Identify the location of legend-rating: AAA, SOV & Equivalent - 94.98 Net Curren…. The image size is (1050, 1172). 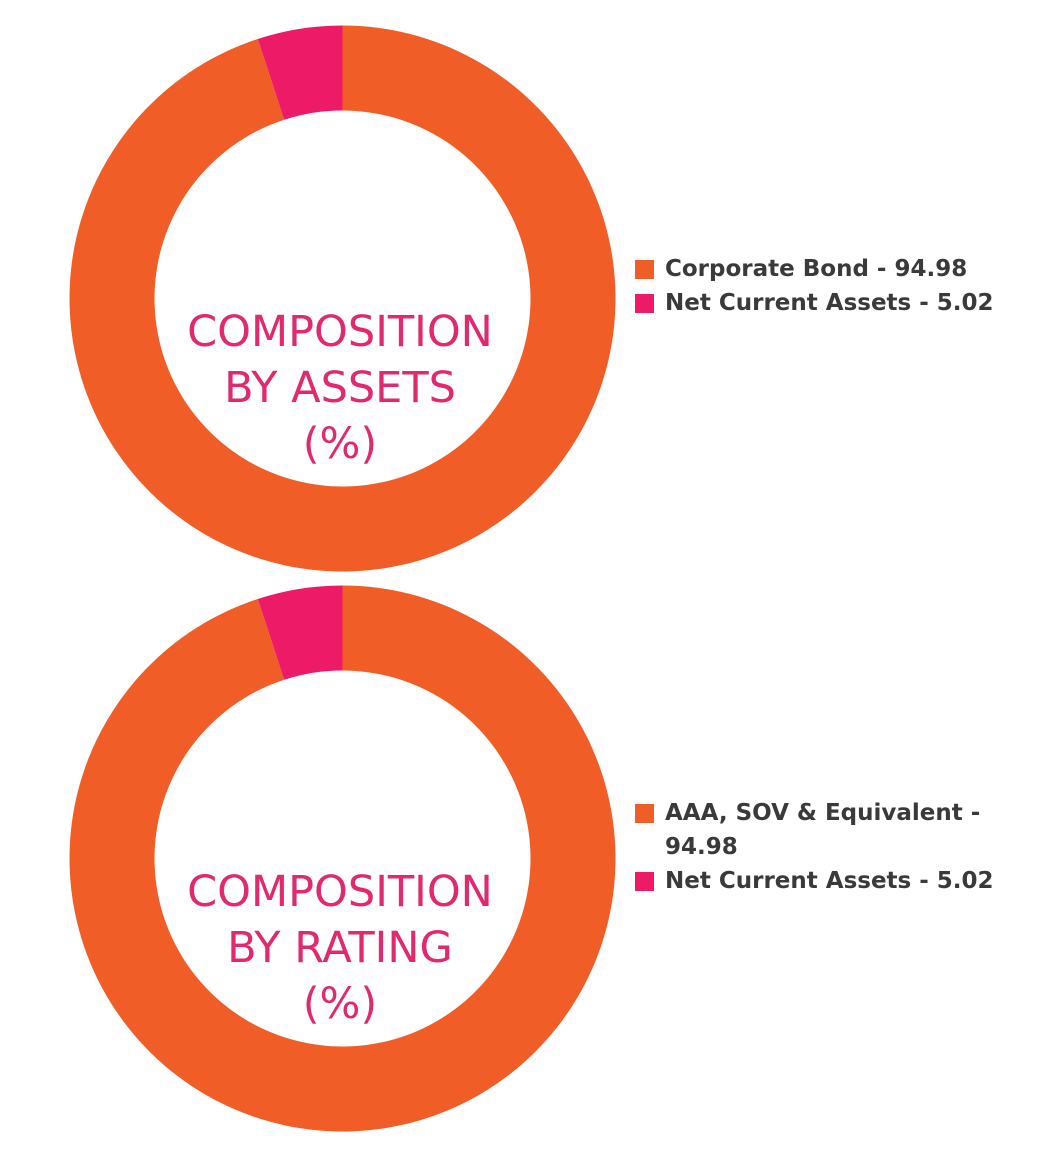
(825, 847).